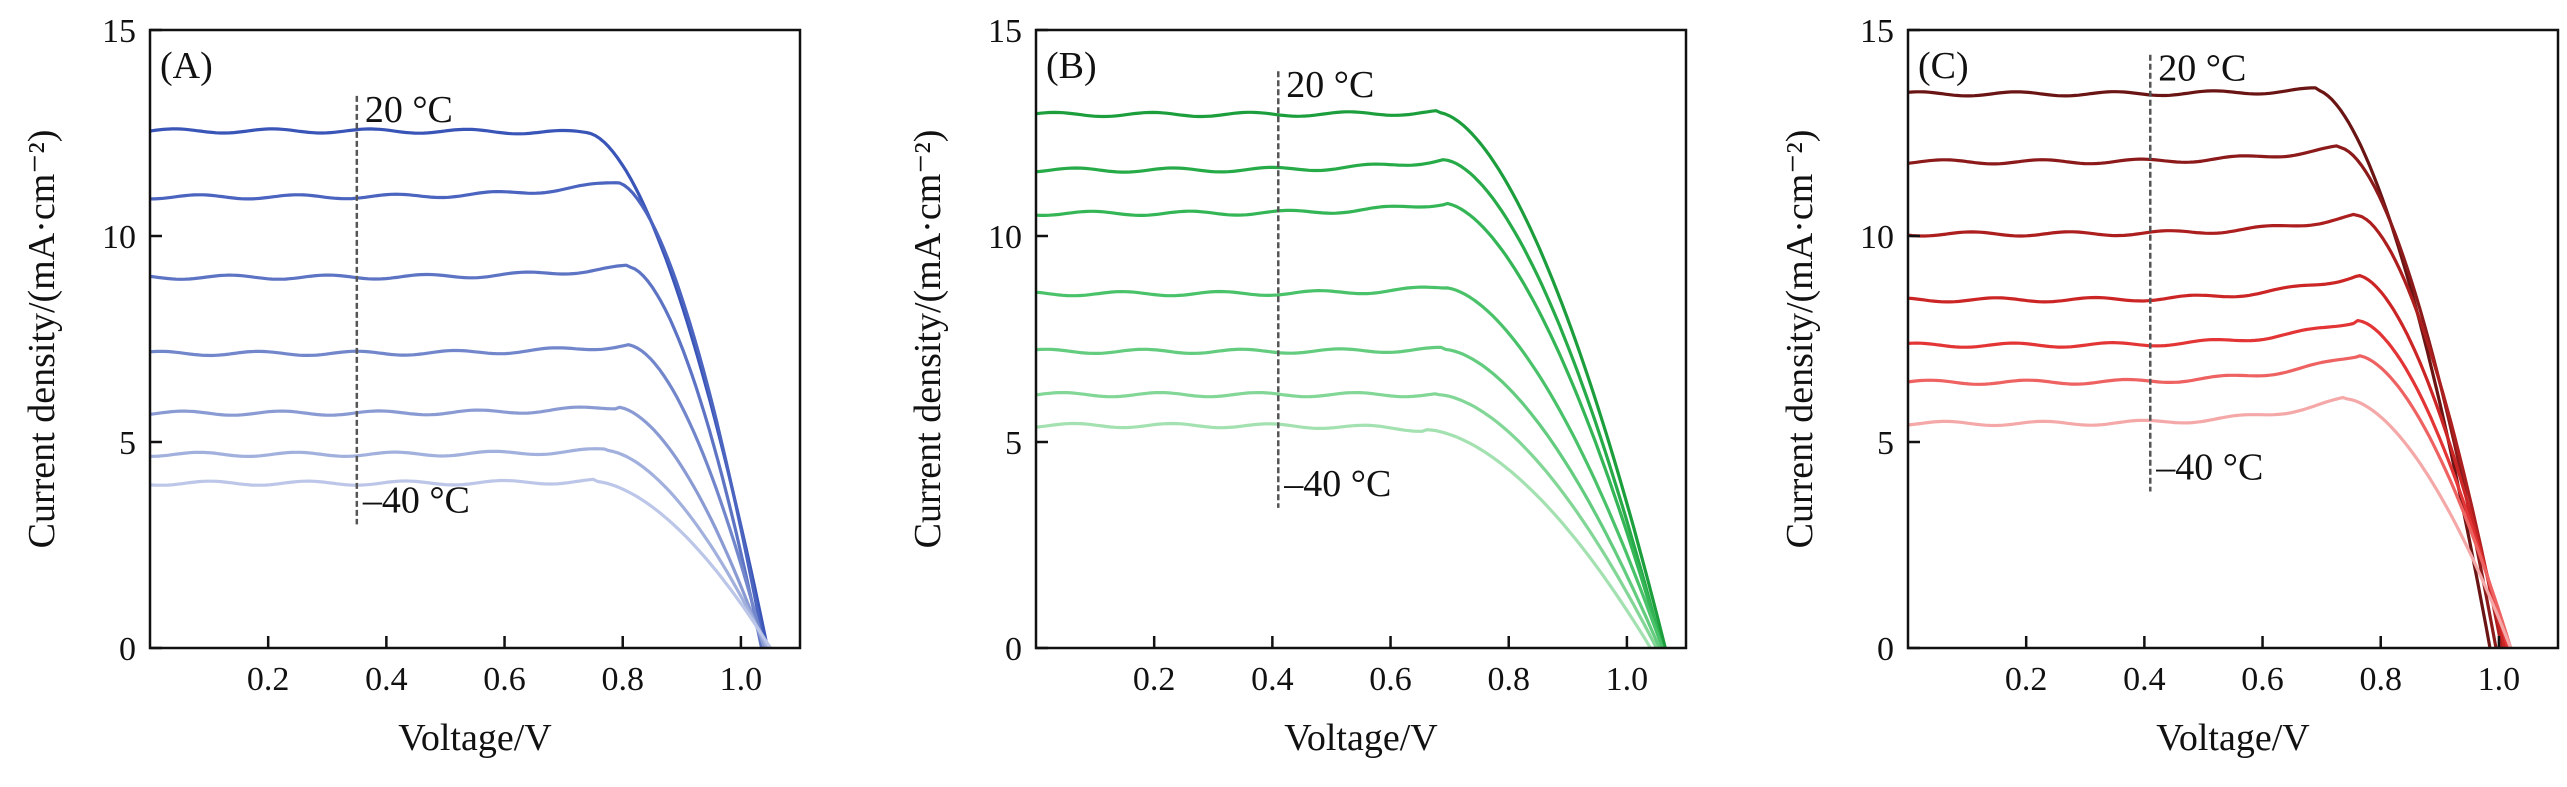 The height and width of the screenshot is (787, 2567). I want to click on panel-label: (C), so click(1943, 66).